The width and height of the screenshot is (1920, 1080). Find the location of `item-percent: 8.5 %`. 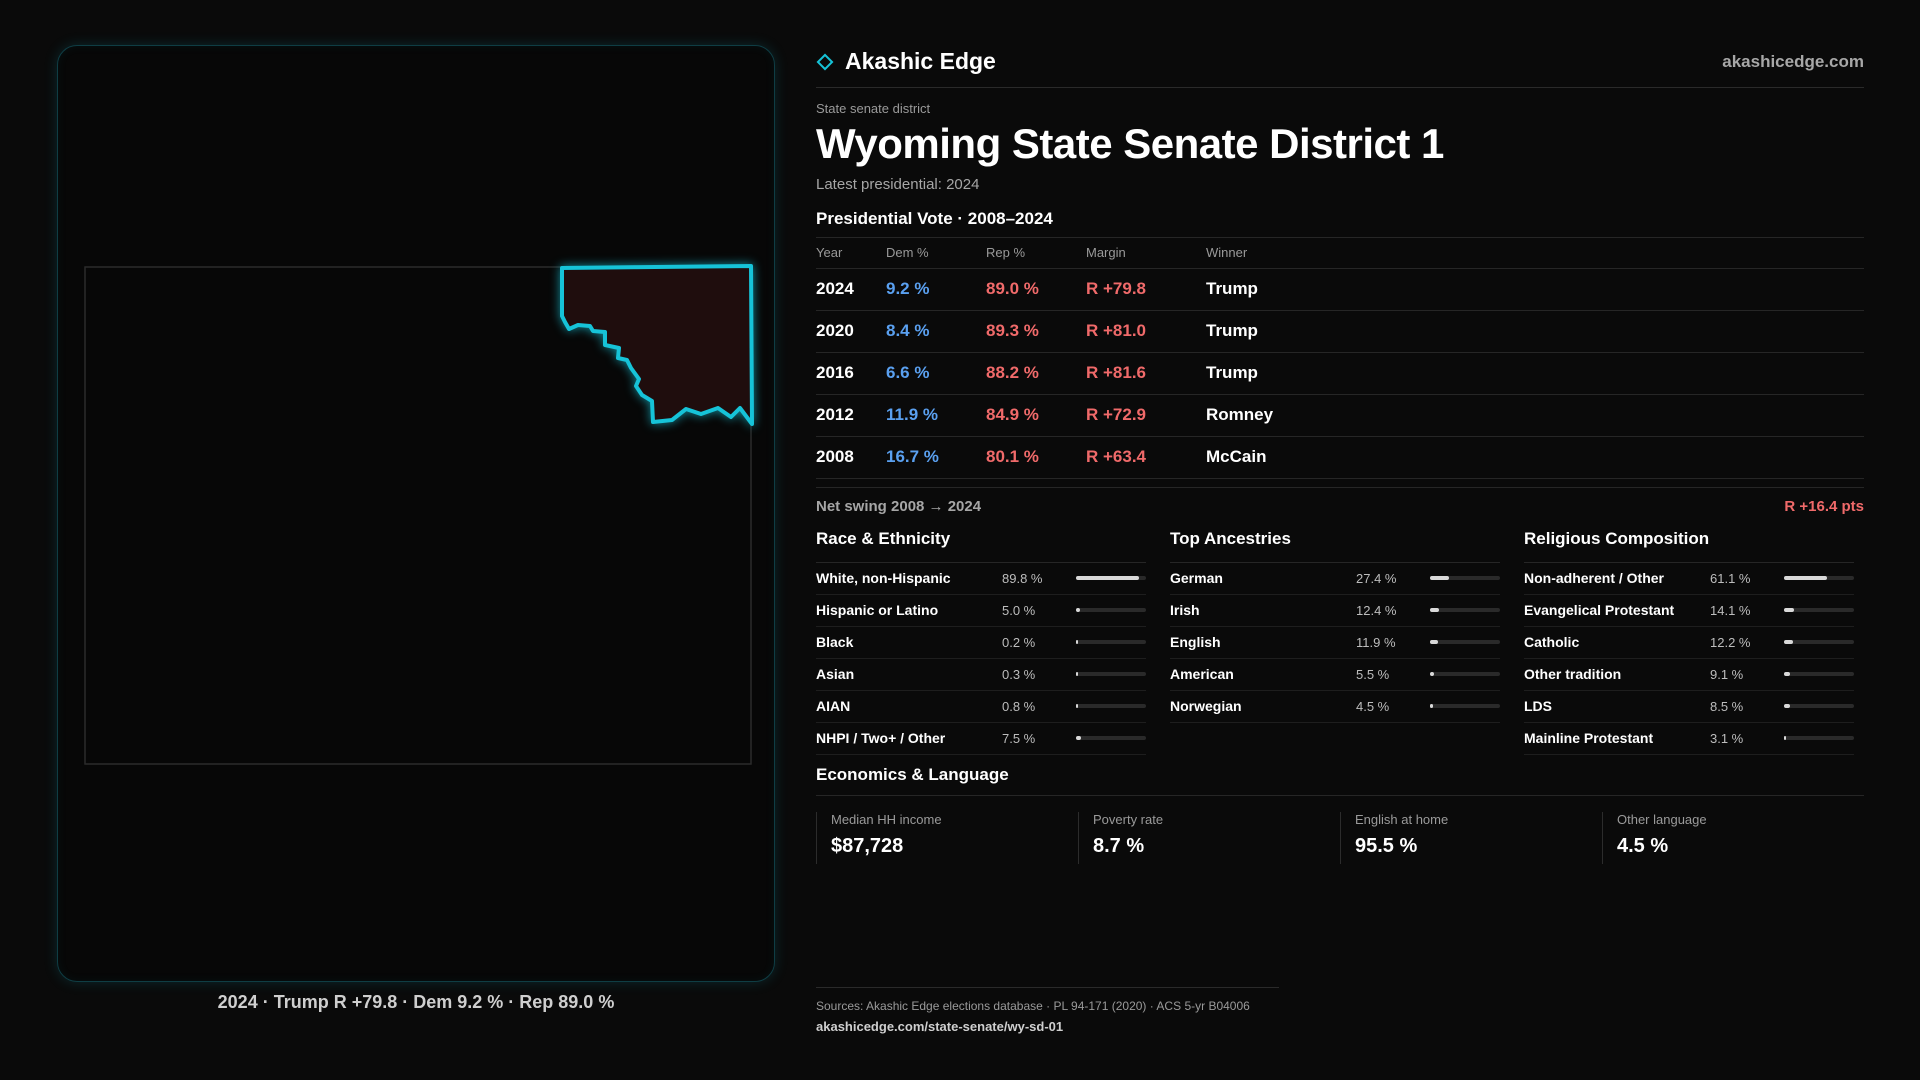

item-percent: 8.5 % is located at coordinates (1727, 706).